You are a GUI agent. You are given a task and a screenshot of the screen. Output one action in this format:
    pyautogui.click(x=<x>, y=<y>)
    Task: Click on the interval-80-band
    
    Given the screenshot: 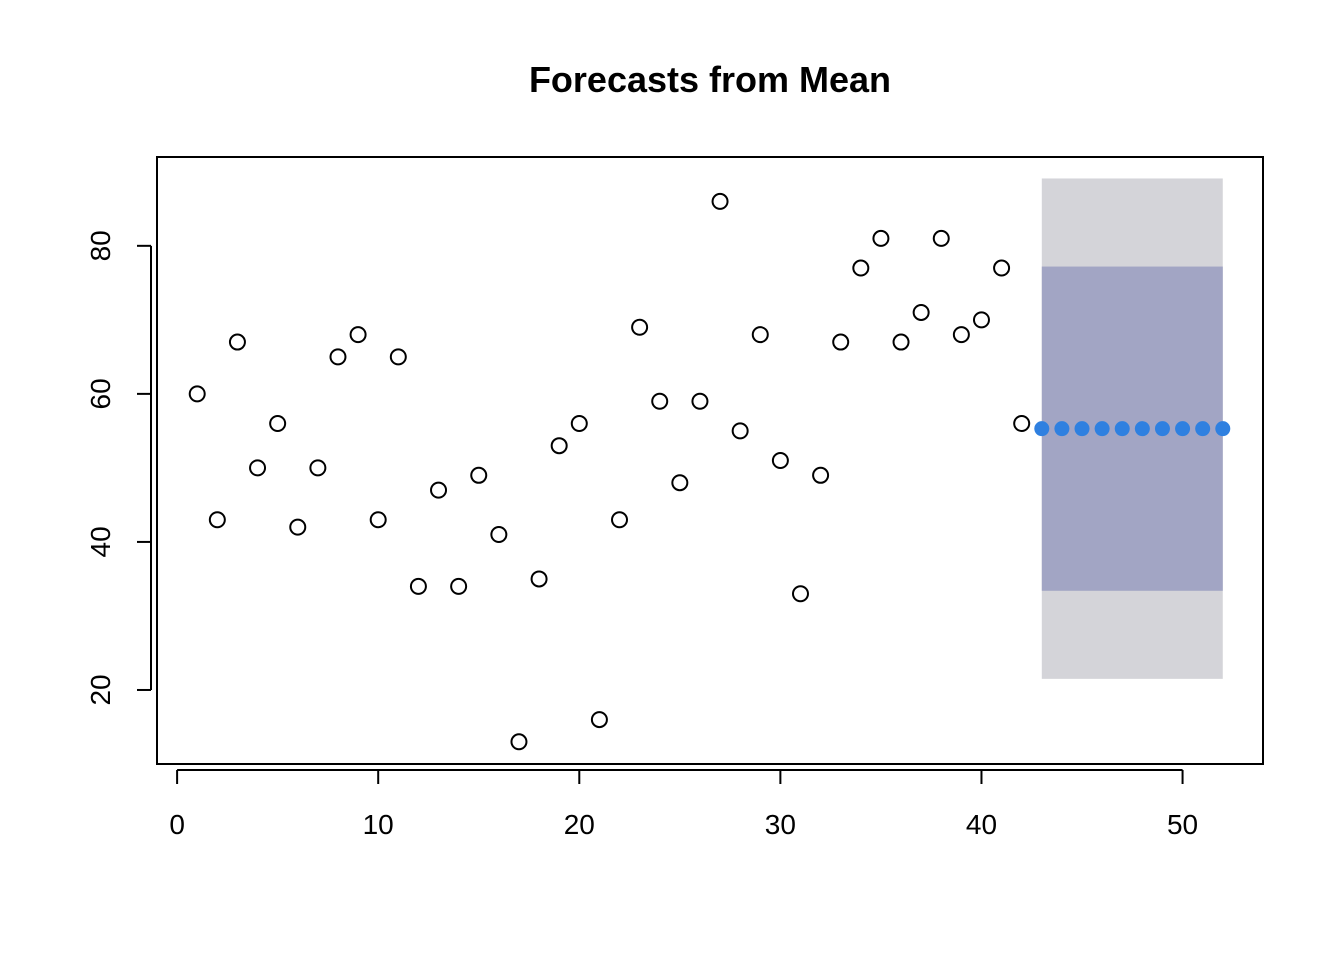 What is the action you would take?
    pyautogui.click(x=1132, y=428)
    